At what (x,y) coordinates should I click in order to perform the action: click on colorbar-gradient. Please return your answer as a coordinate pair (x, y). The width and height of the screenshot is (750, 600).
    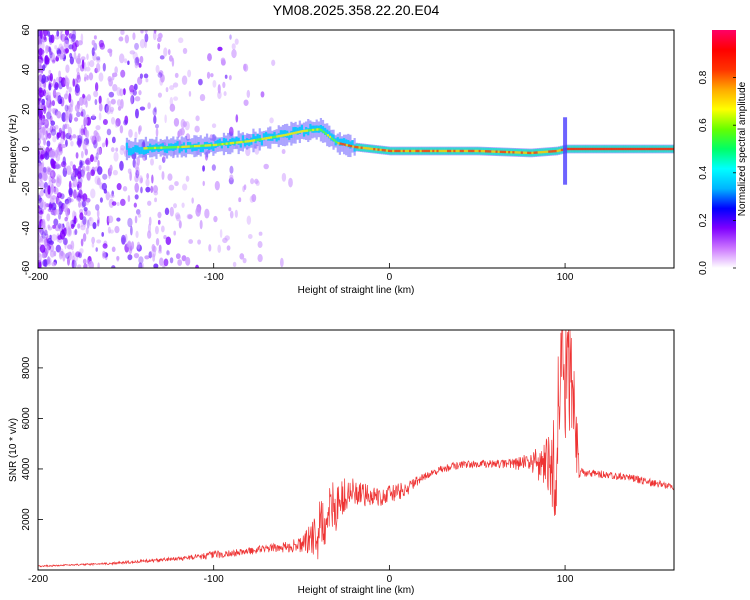
    Looking at the image, I should click on (724, 149).